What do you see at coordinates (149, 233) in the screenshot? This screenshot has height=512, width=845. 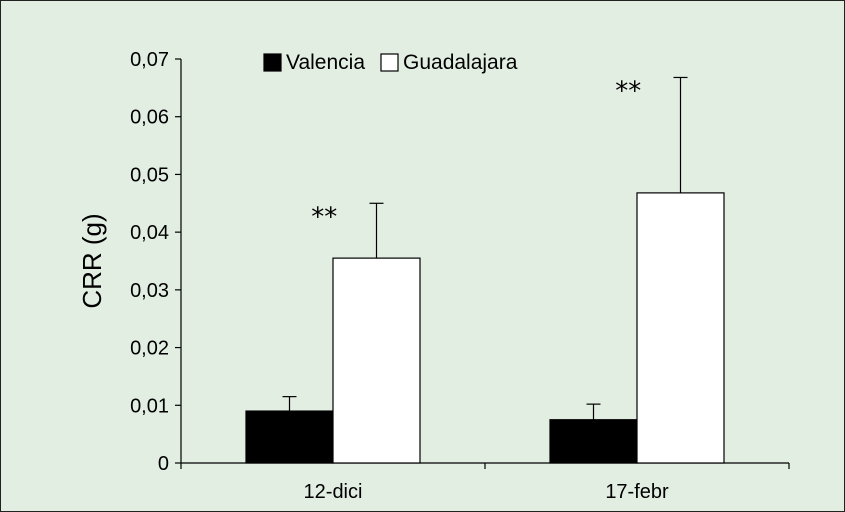 I see `y-tick-label: 0,04` at bounding box center [149, 233].